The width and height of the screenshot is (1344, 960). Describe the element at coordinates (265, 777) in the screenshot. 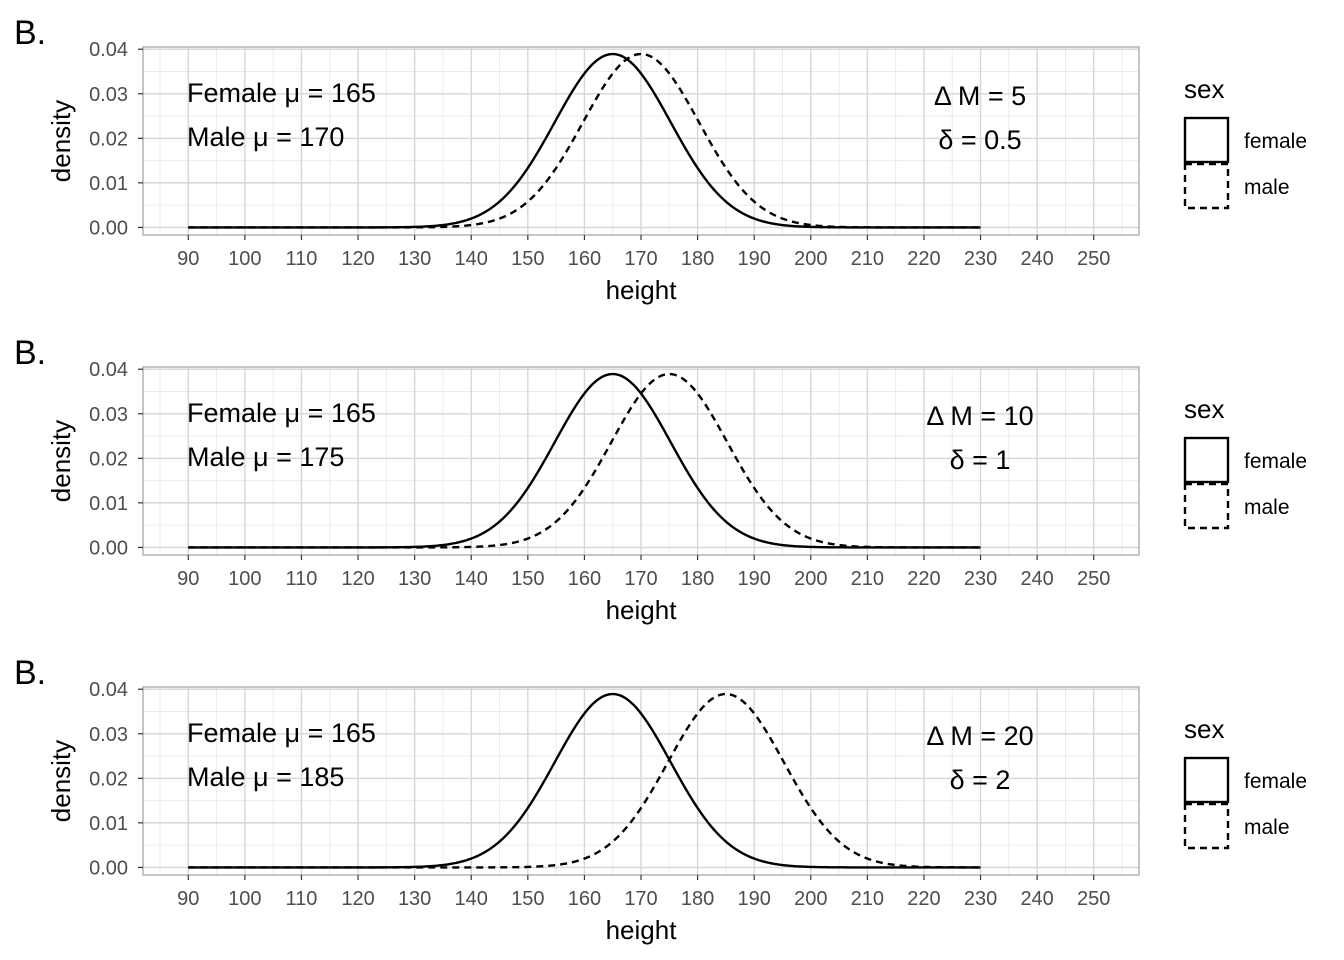

I see `male-mean-annotation: Male μ = 185` at that location.